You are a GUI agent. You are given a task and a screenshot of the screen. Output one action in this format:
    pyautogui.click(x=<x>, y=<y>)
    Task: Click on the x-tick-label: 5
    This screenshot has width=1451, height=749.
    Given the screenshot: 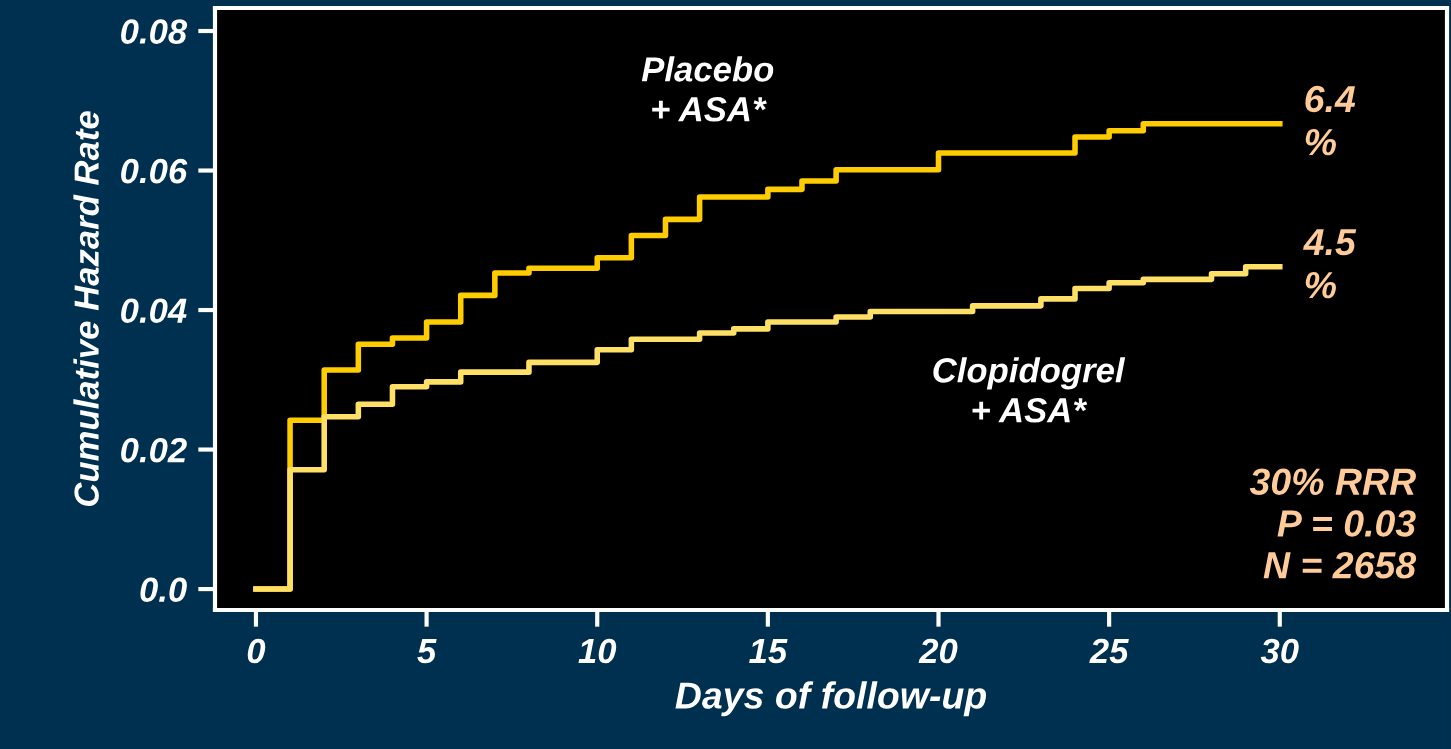 What is the action you would take?
    pyautogui.click(x=427, y=651)
    